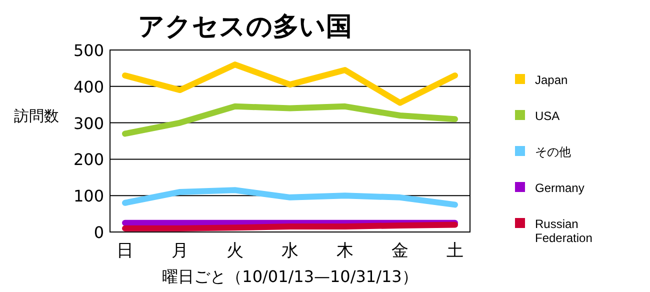  What do you see at coordinates (290, 276) in the screenshot?
I see `x-axis-title: 曜日ごと（10/01/13—10/31/13）` at bounding box center [290, 276].